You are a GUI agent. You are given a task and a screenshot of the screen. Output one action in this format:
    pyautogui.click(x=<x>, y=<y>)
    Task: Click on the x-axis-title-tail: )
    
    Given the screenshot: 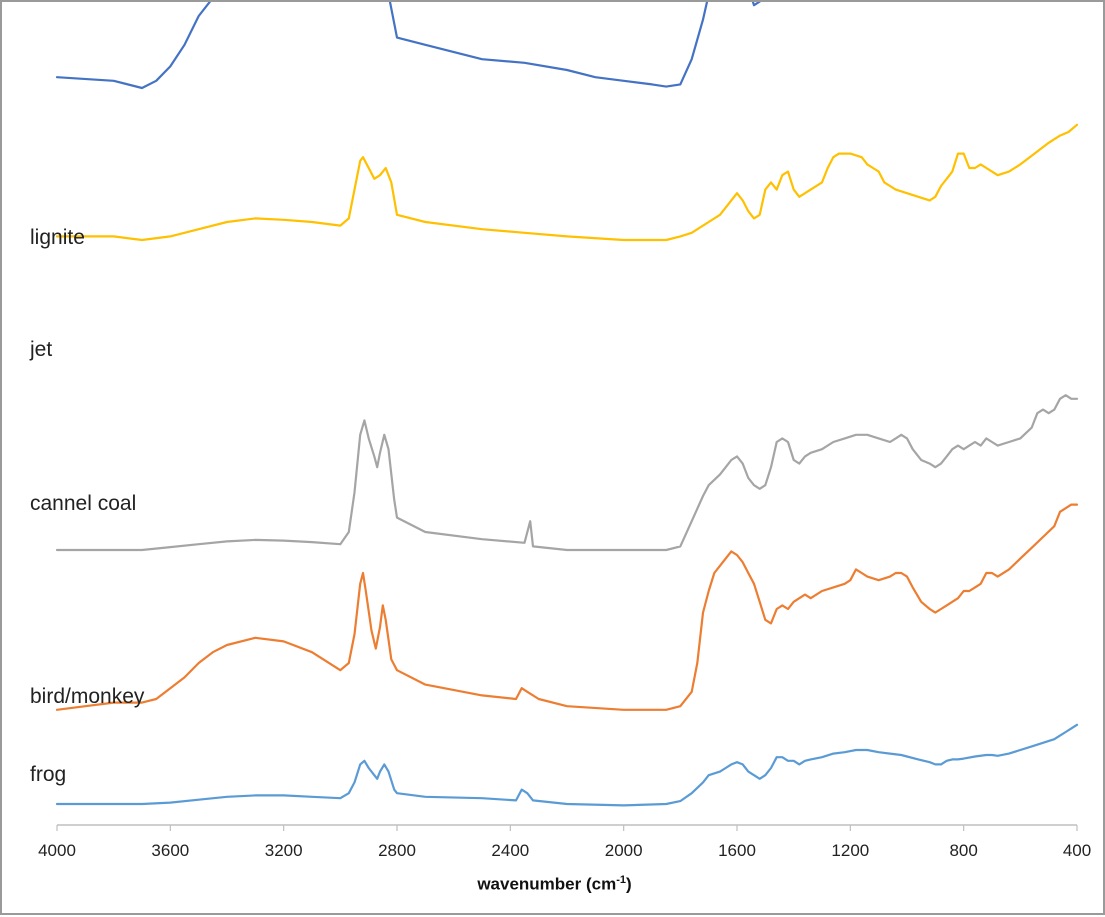 What is the action you would take?
    pyautogui.click(x=629, y=884)
    